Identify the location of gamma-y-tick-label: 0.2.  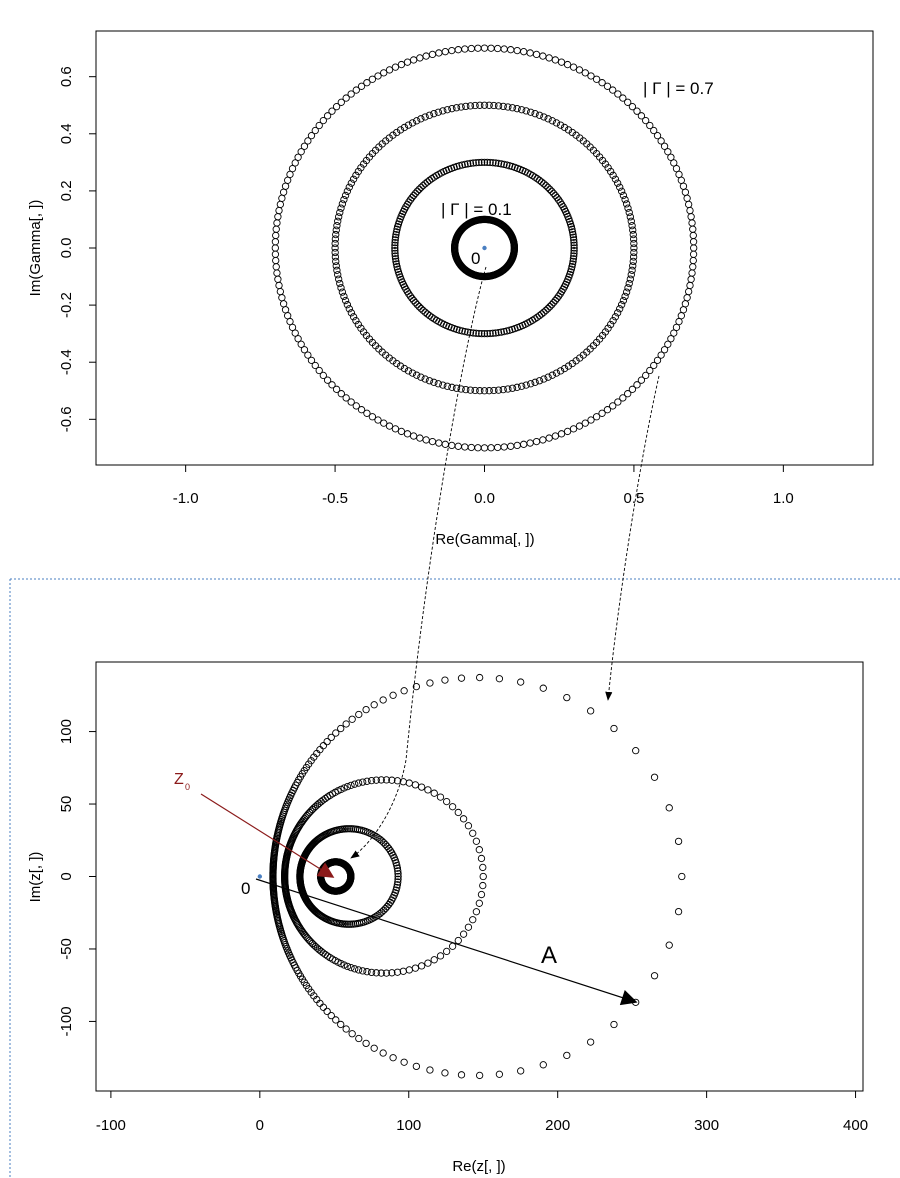
(66, 190).